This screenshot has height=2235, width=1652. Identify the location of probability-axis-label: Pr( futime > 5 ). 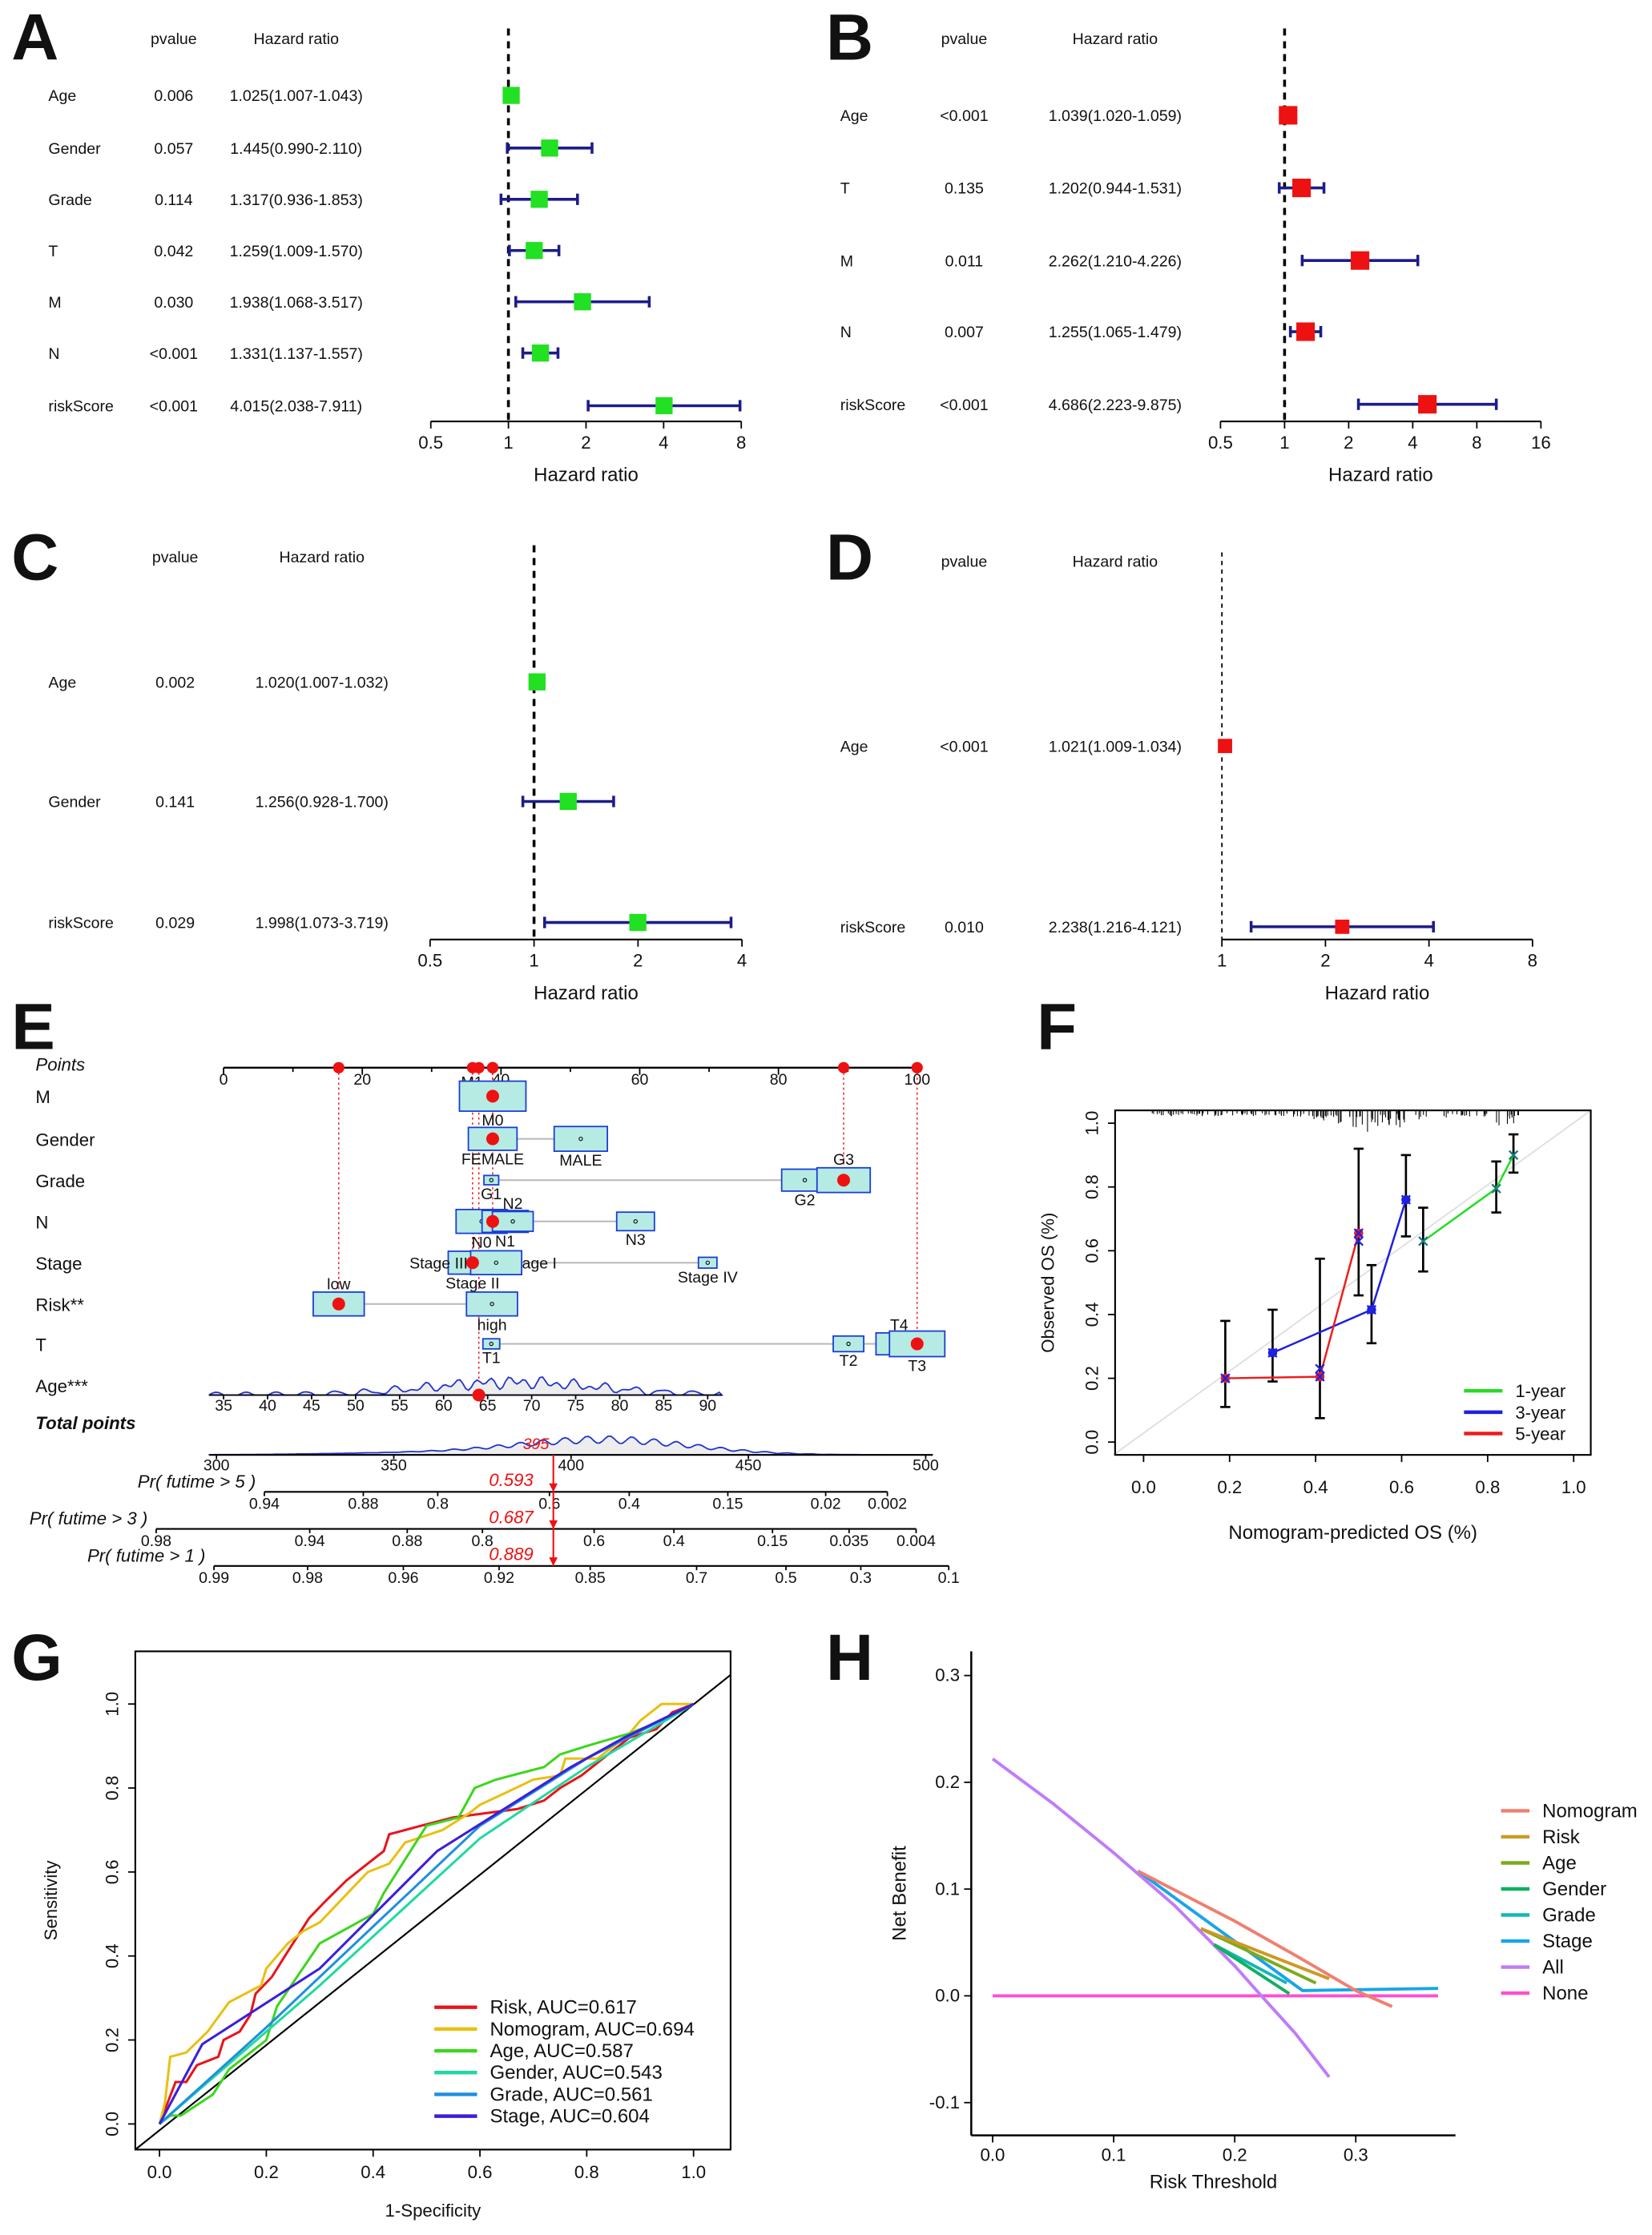
(197, 1482).